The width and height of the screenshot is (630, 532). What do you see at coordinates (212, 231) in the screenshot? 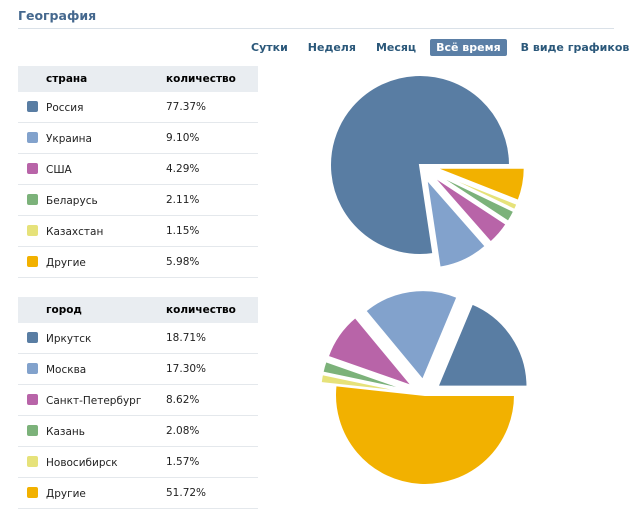
I see `country-value: 1.15%` at bounding box center [212, 231].